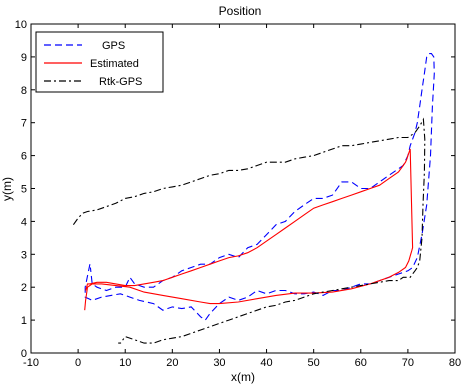 Image resolution: width=461 pixels, height=385 pixels. I want to click on y-tick-label: 4, so click(24, 222).